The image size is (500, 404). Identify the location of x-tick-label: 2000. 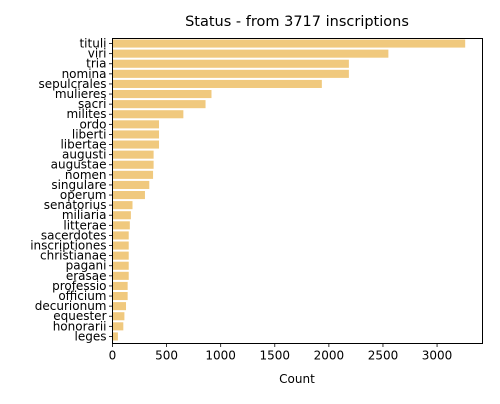
(329, 356).